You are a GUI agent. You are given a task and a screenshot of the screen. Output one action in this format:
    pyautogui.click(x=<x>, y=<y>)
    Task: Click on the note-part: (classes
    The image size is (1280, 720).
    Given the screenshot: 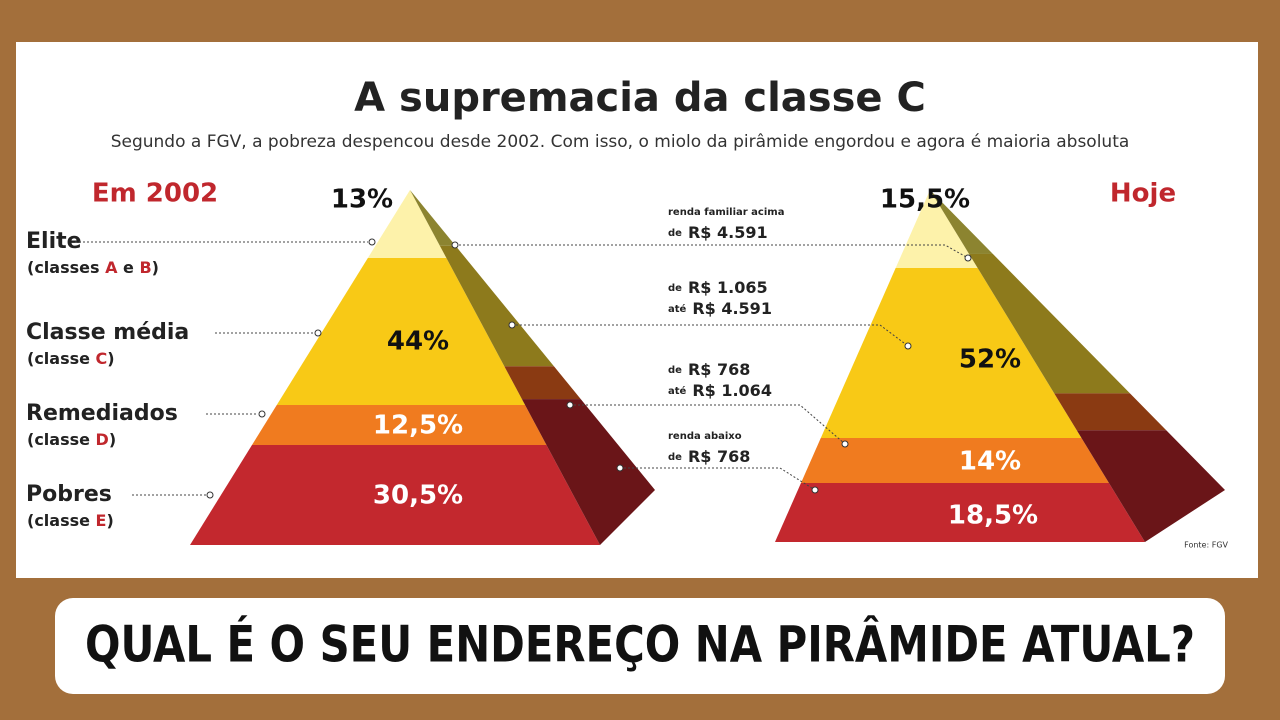 What is the action you would take?
    pyautogui.click(x=66, y=267)
    